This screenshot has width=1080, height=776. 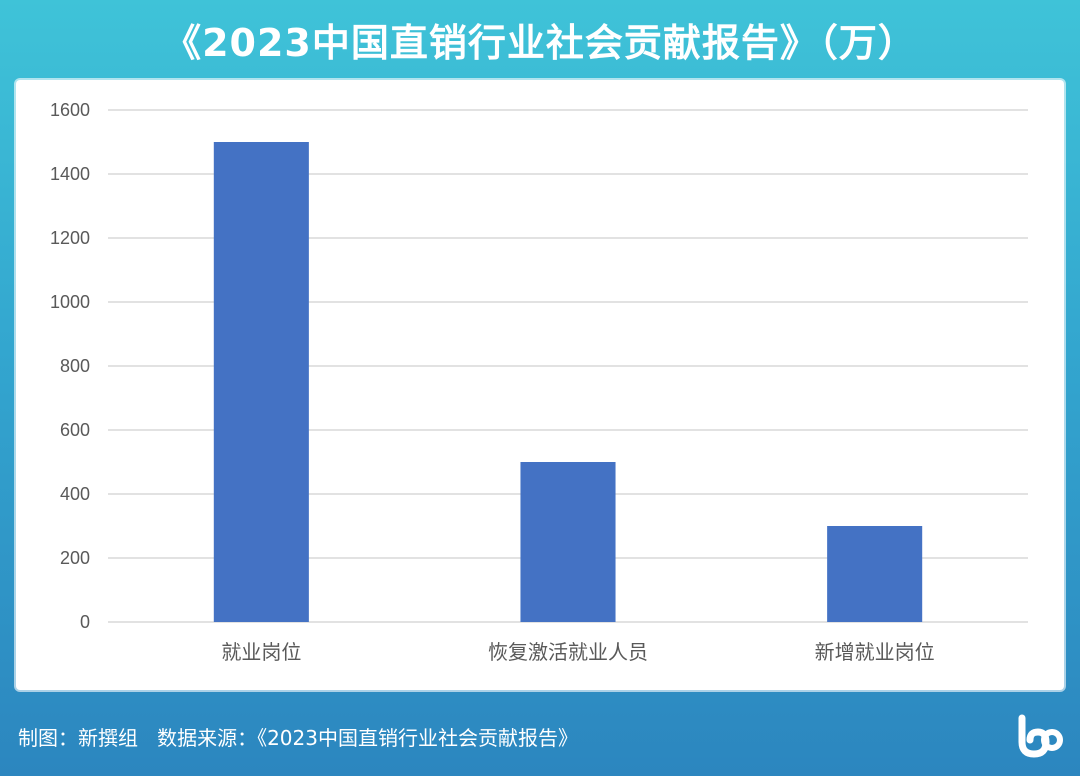 I want to click on x-category-label: 就业岗位, so click(x=261, y=652).